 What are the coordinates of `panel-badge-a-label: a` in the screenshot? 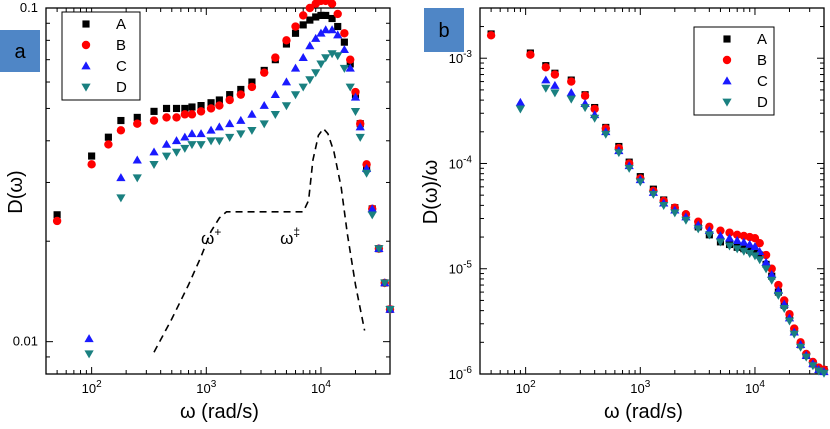 It's located at (20, 52).